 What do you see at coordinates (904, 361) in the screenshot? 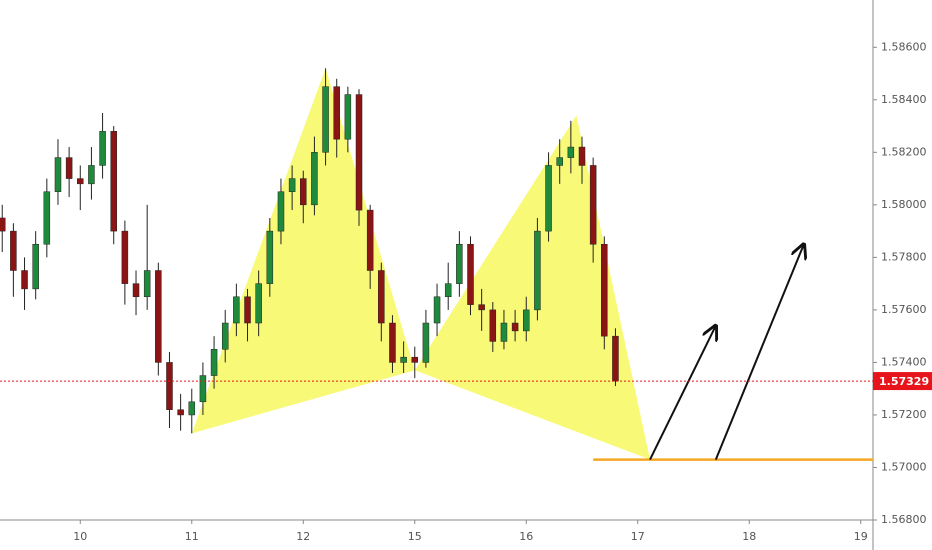
I see `y-tick-label: 1.57400` at bounding box center [904, 361].